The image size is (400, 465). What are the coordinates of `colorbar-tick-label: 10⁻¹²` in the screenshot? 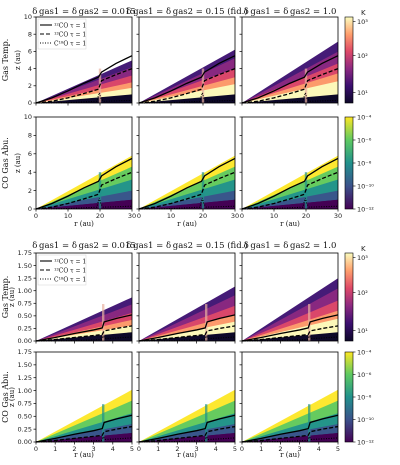 It's located at (365, 443).